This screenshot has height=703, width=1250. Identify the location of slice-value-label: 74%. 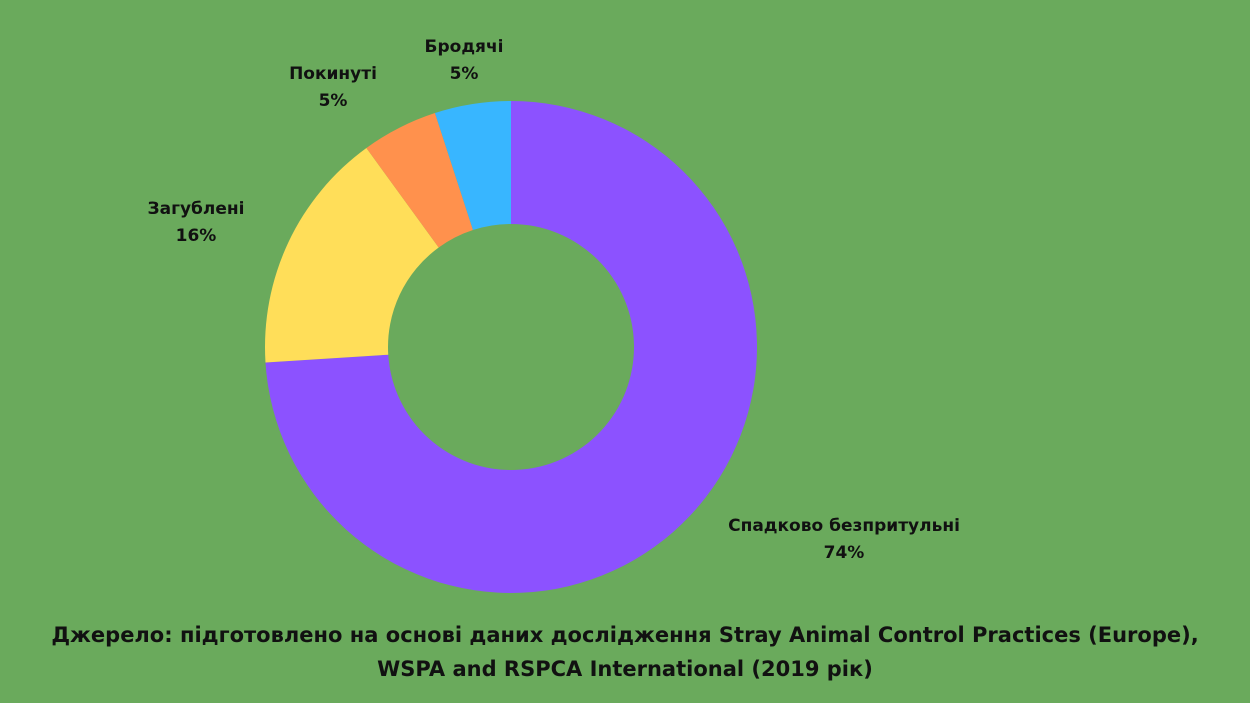
(844, 553).